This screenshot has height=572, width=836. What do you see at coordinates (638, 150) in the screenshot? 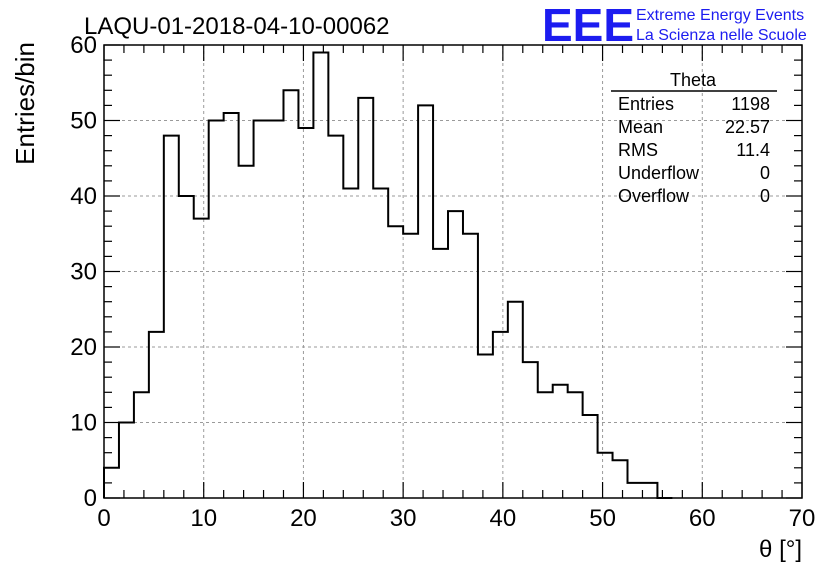
I see `stats-label: RMS` at bounding box center [638, 150].